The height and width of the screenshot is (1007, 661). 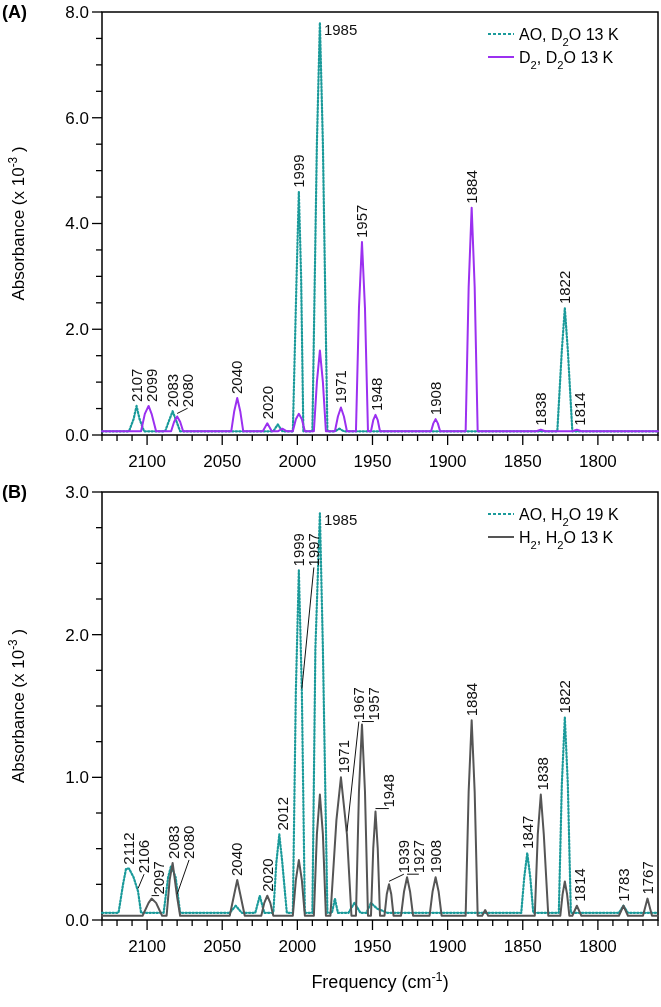 What do you see at coordinates (151, 385) in the screenshot?
I see `annotation: 2099` at bounding box center [151, 385].